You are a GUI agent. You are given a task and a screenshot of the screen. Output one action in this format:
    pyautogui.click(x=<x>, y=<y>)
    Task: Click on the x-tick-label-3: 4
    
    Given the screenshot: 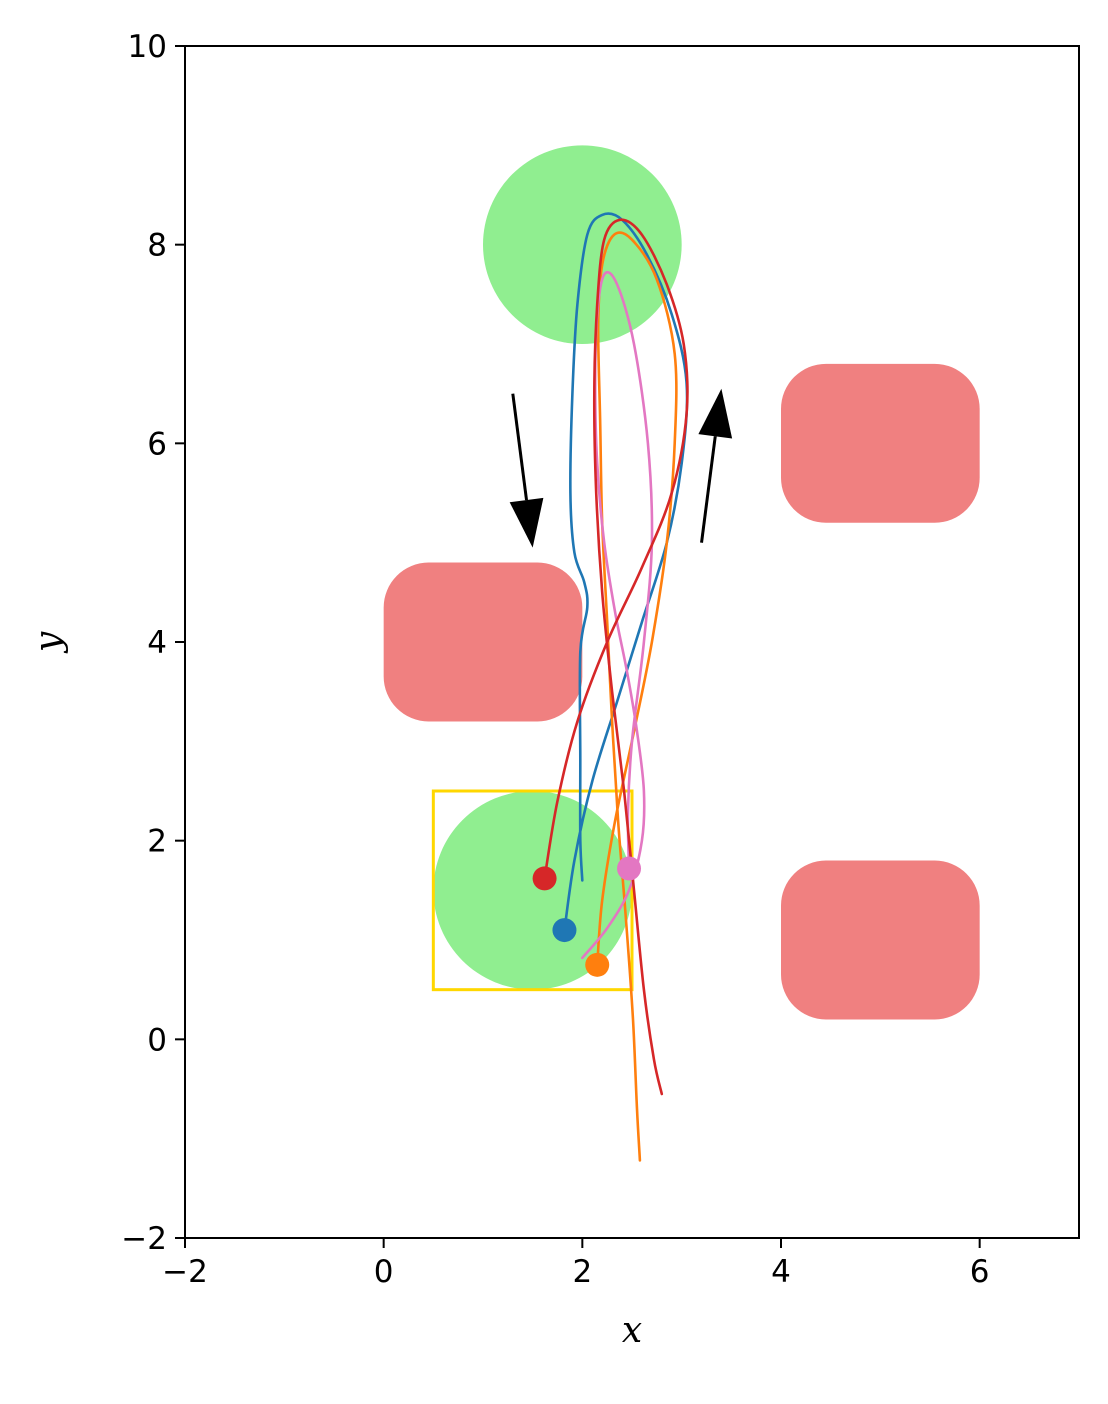 What is the action you would take?
    pyautogui.click(x=781, y=1272)
    